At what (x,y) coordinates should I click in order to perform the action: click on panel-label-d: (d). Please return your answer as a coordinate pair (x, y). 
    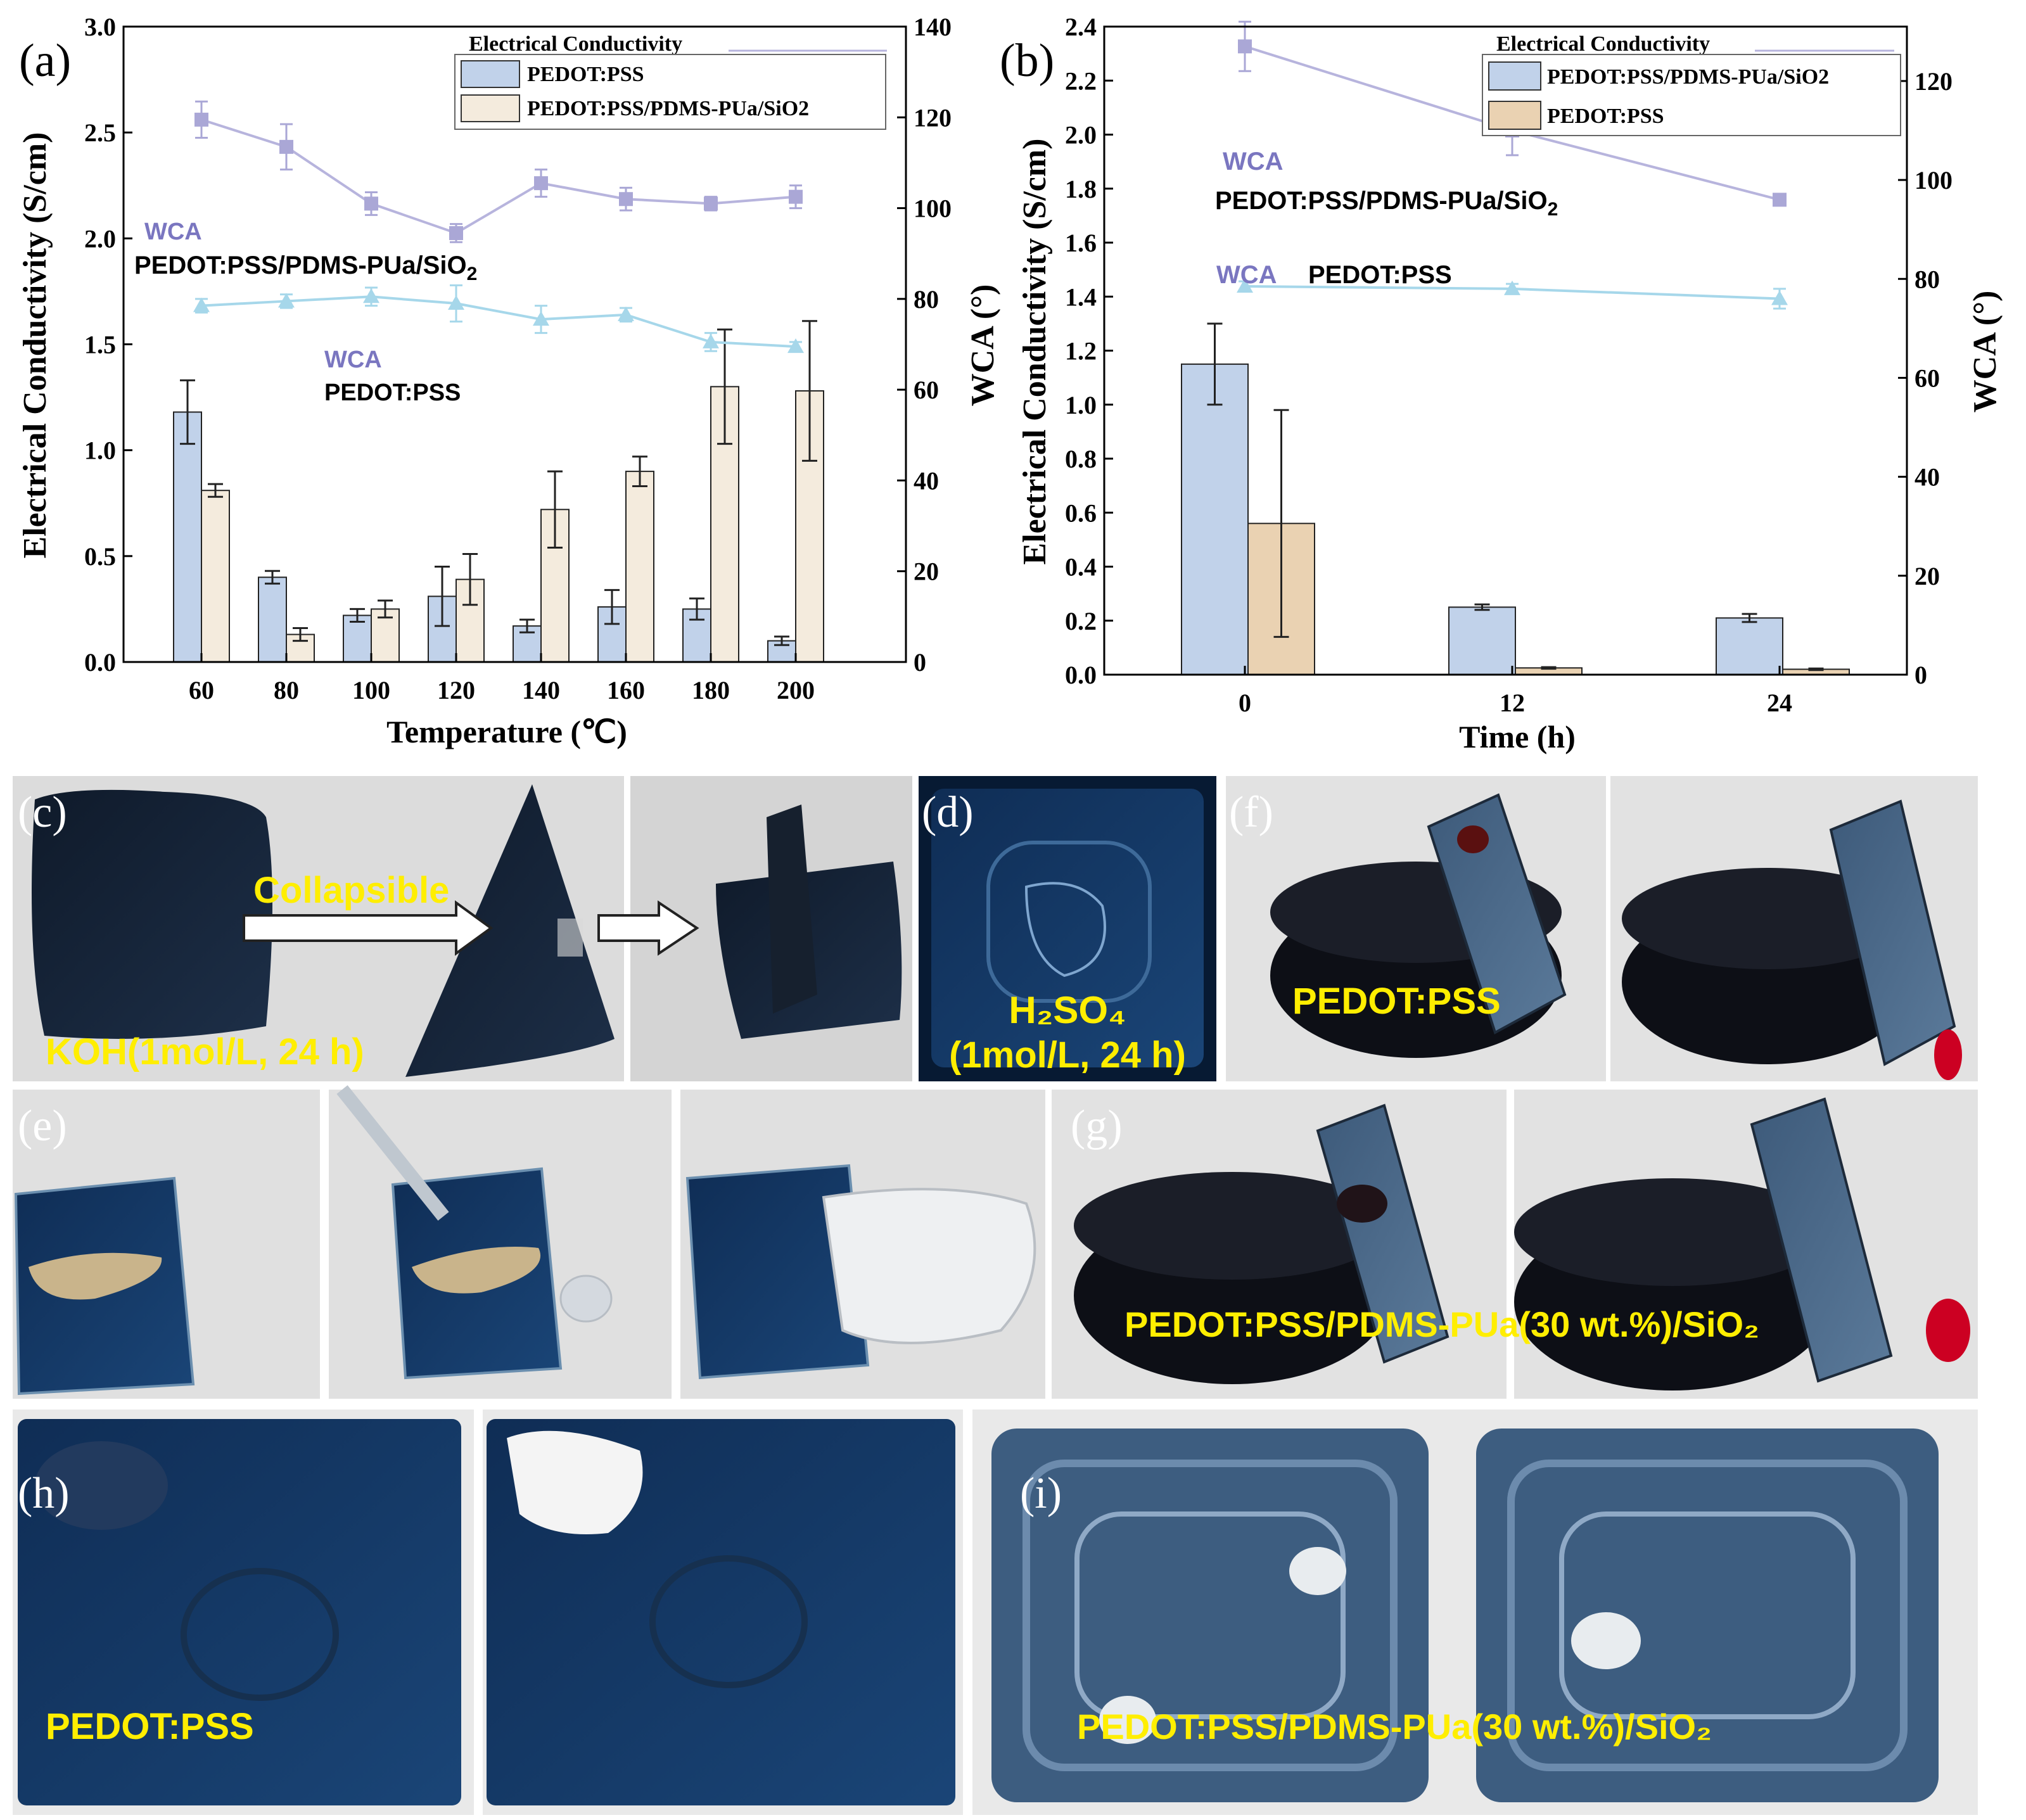
    Looking at the image, I should click on (948, 812).